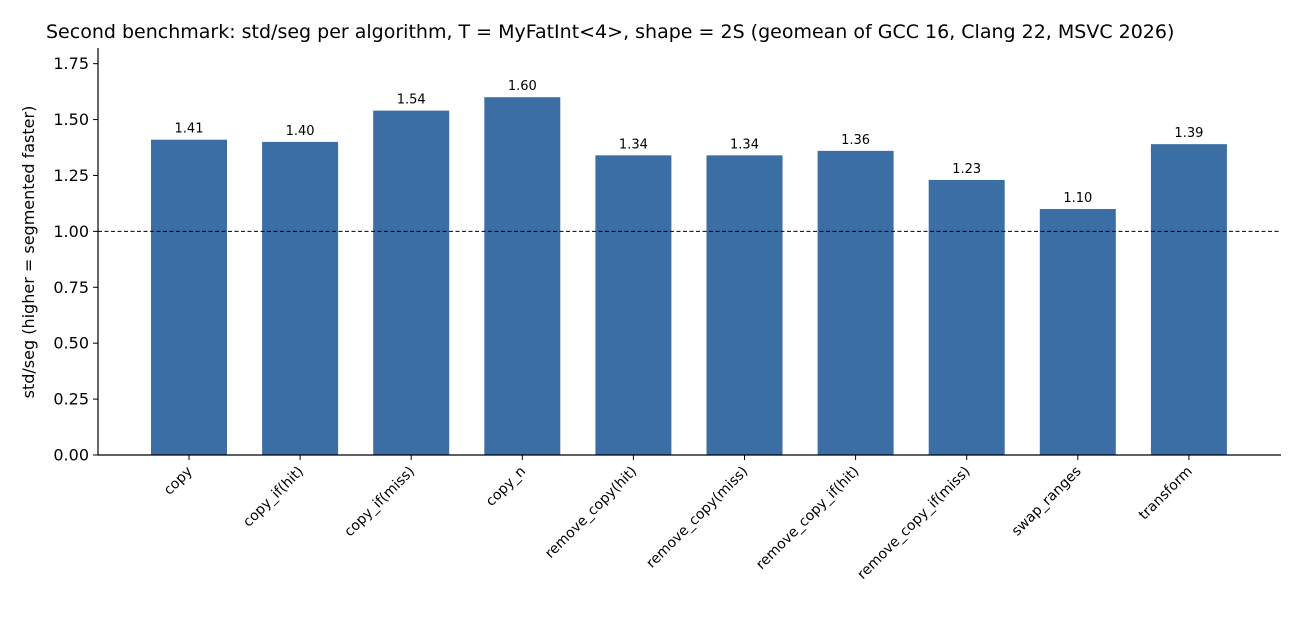 This screenshot has width=1300, height=624. What do you see at coordinates (1188, 133) in the screenshot?
I see `data-label-9: 1.39` at bounding box center [1188, 133].